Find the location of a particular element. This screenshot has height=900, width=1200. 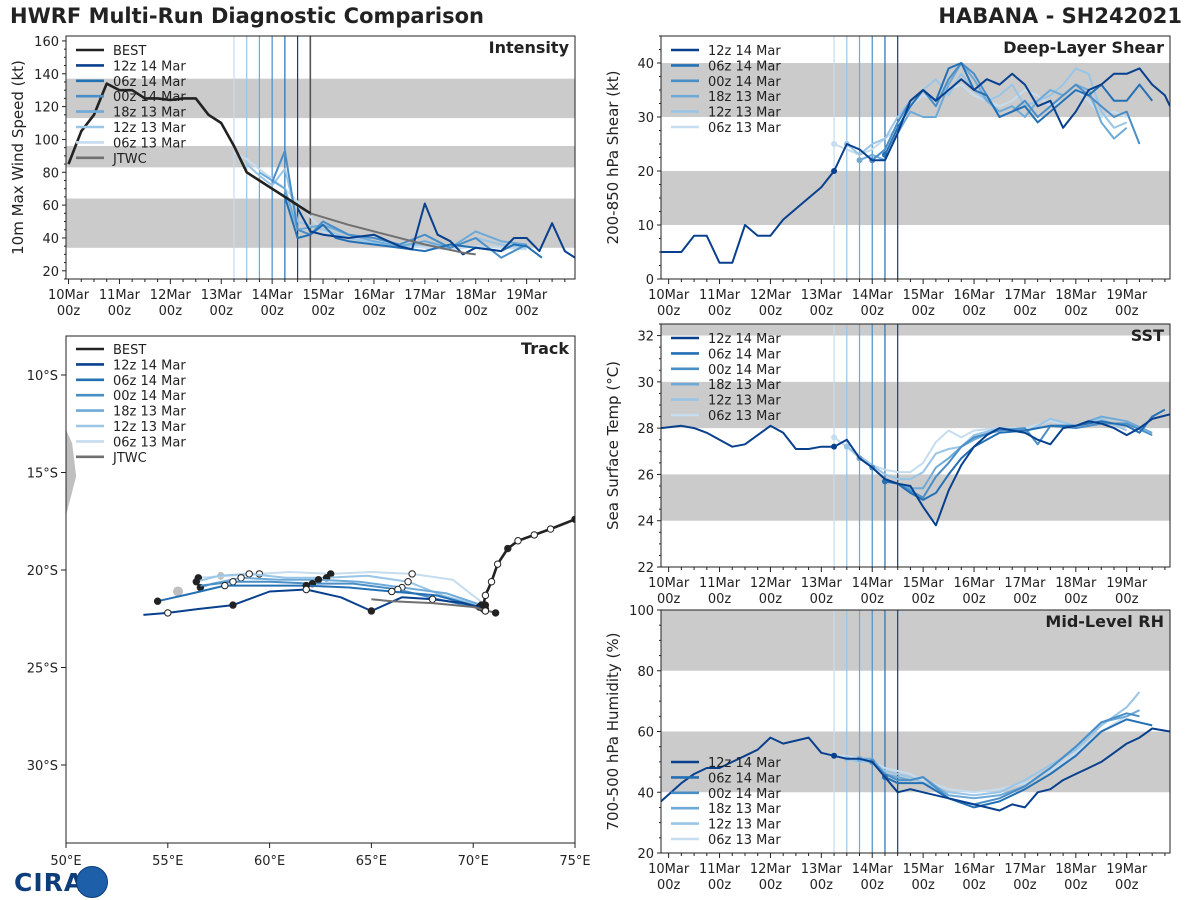

y-tick-label: 0 is located at coordinates (650, 280).